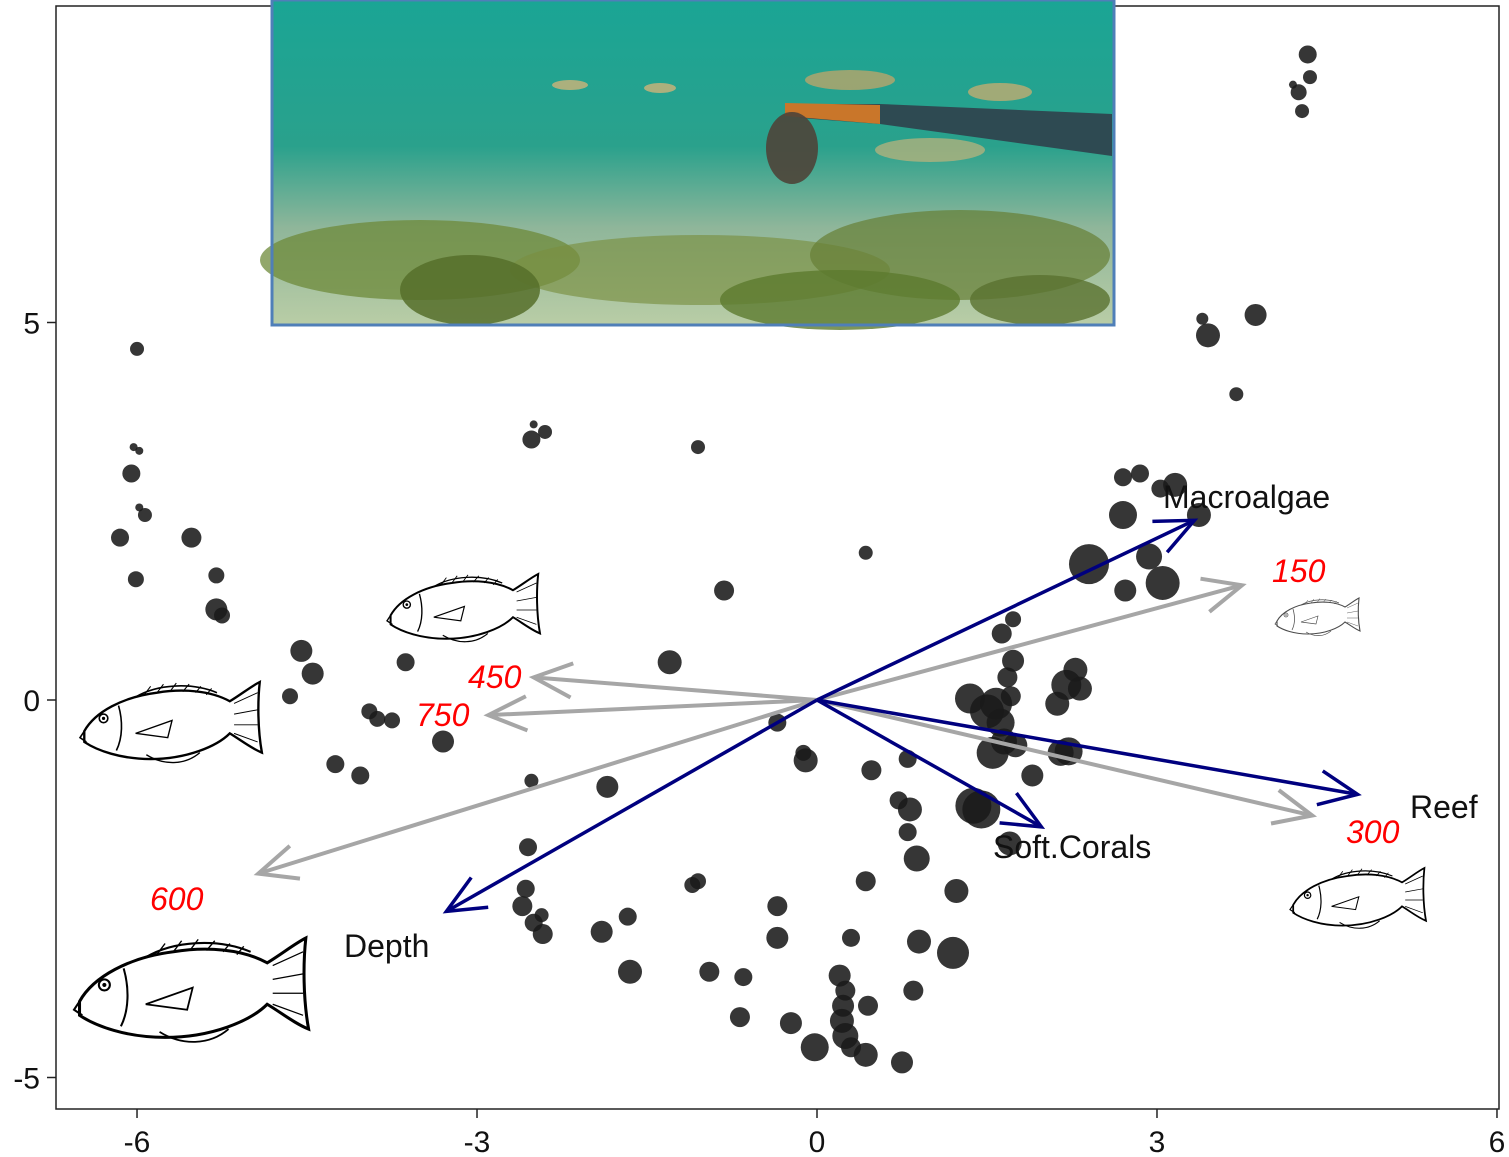 The image size is (1509, 1157). What do you see at coordinates (137, 1141) in the screenshot?
I see `x-tick-label: -6` at bounding box center [137, 1141].